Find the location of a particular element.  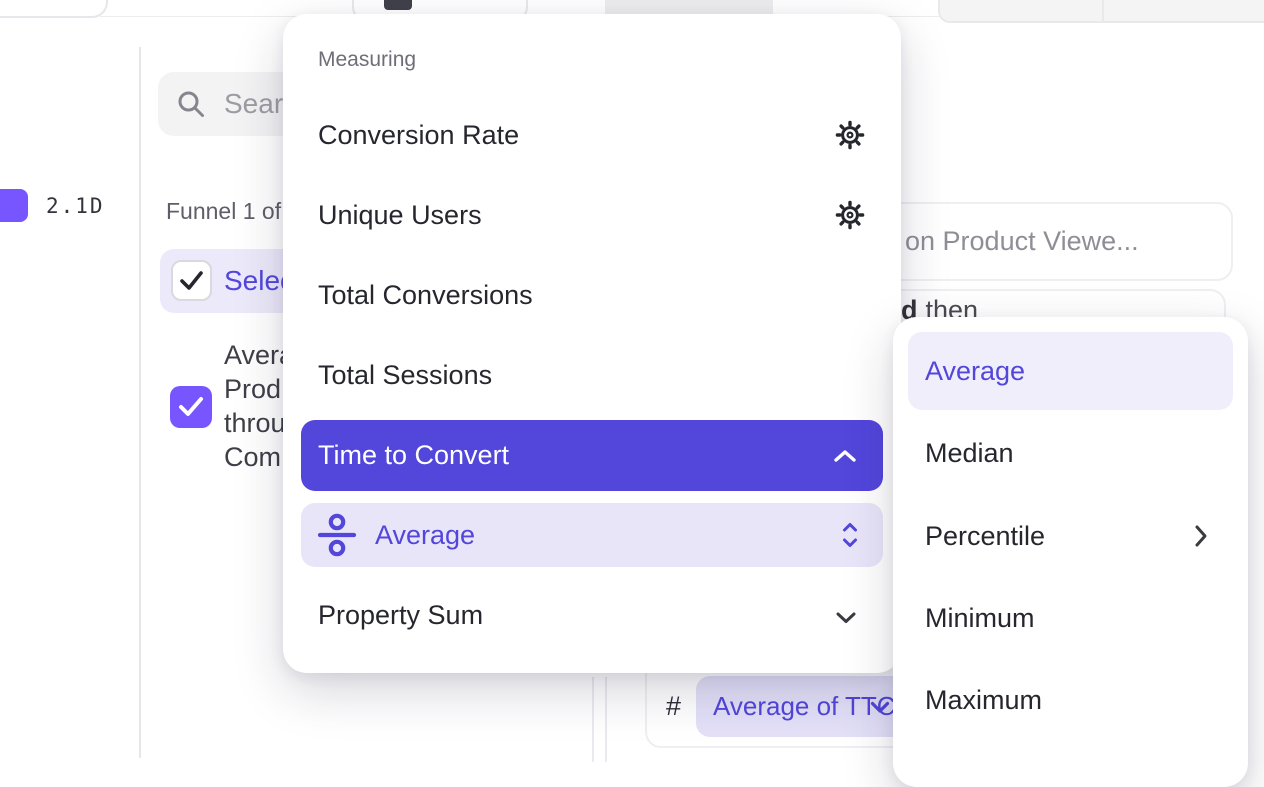

menu-item-time-to-convert-selected: Time to Convert is located at coordinates (592, 455).